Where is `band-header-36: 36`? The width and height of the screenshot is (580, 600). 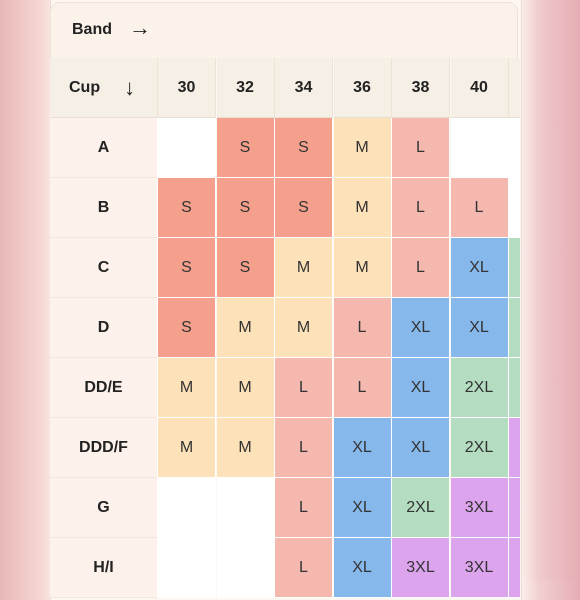
band-header-36: 36 is located at coordinates (362, 88).